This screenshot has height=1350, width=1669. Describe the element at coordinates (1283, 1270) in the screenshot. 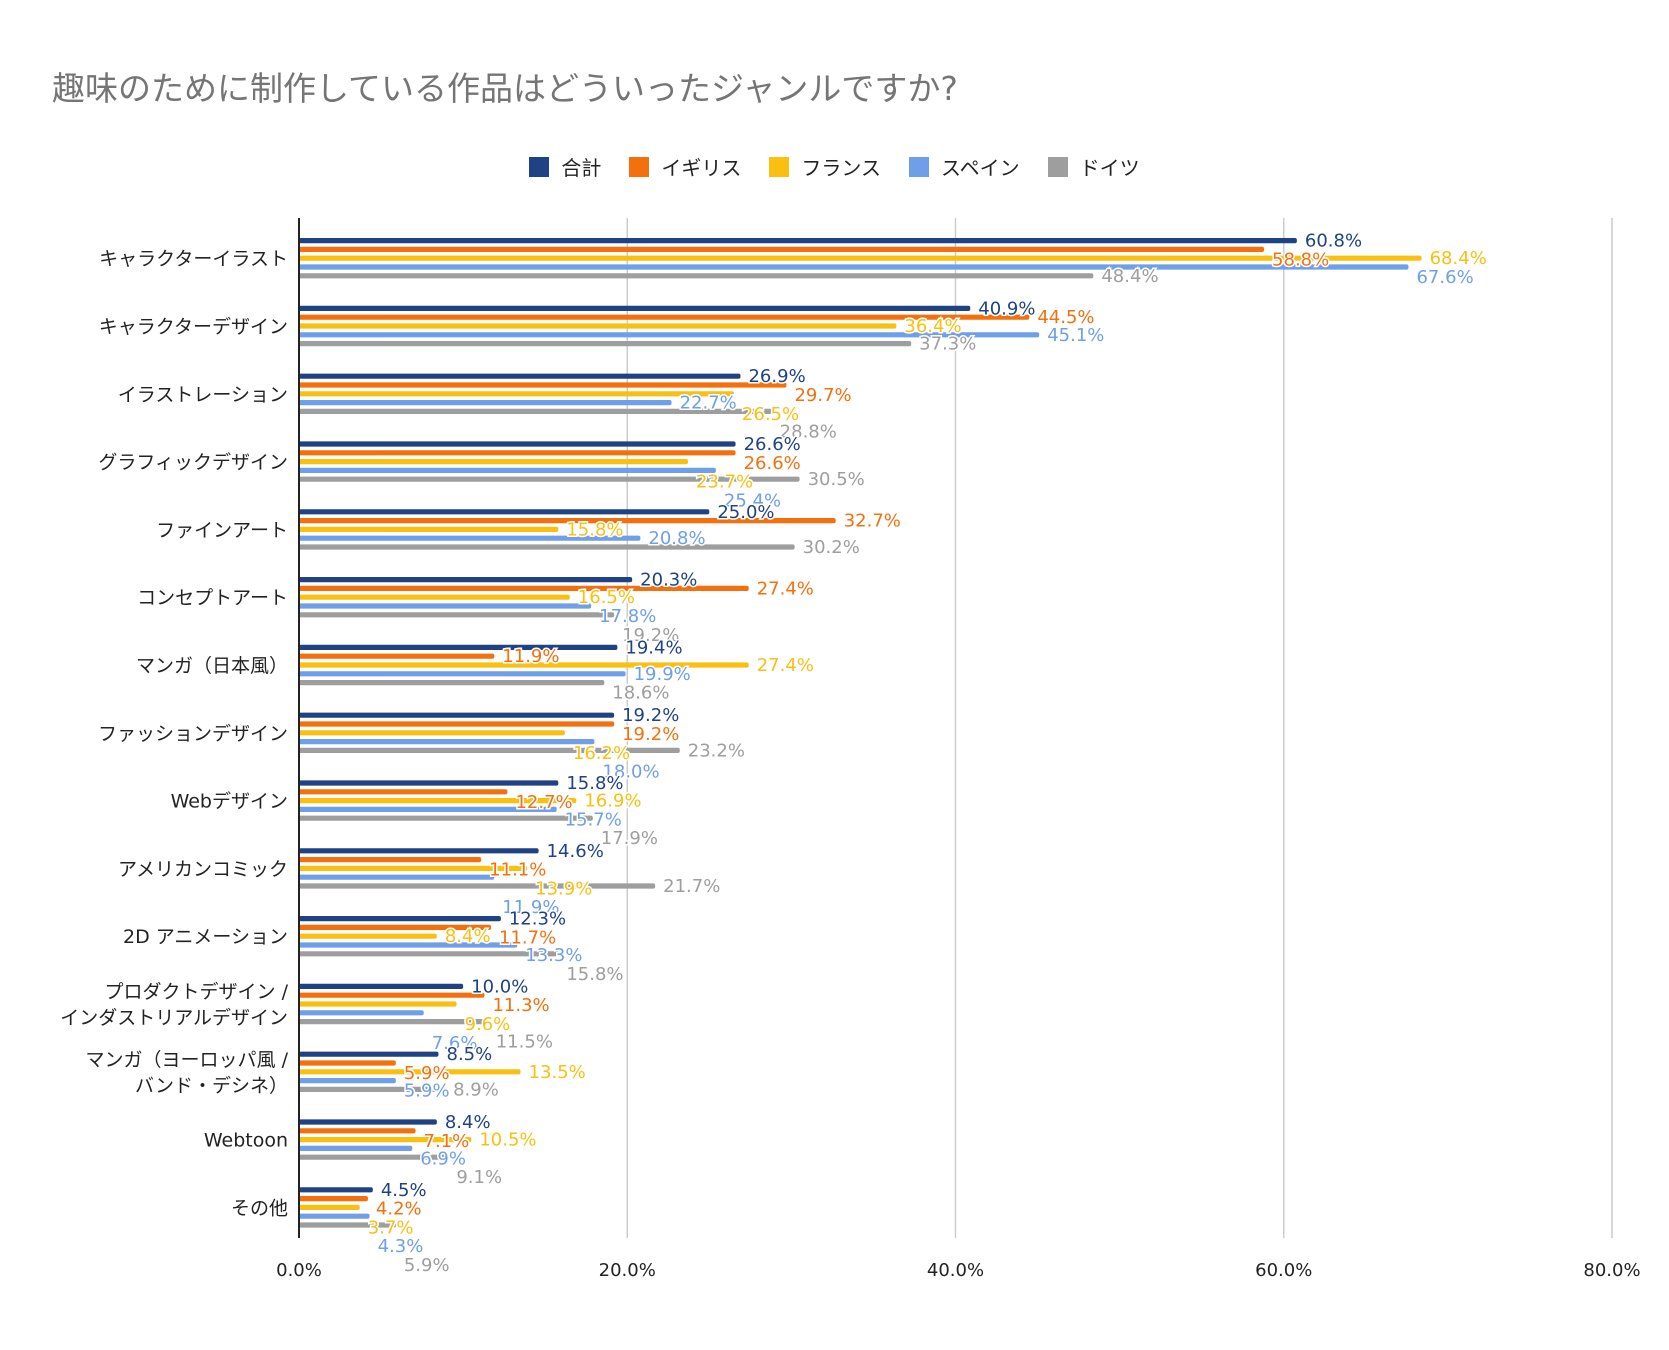

I see `x-tick-label: 60.0%` at that location.